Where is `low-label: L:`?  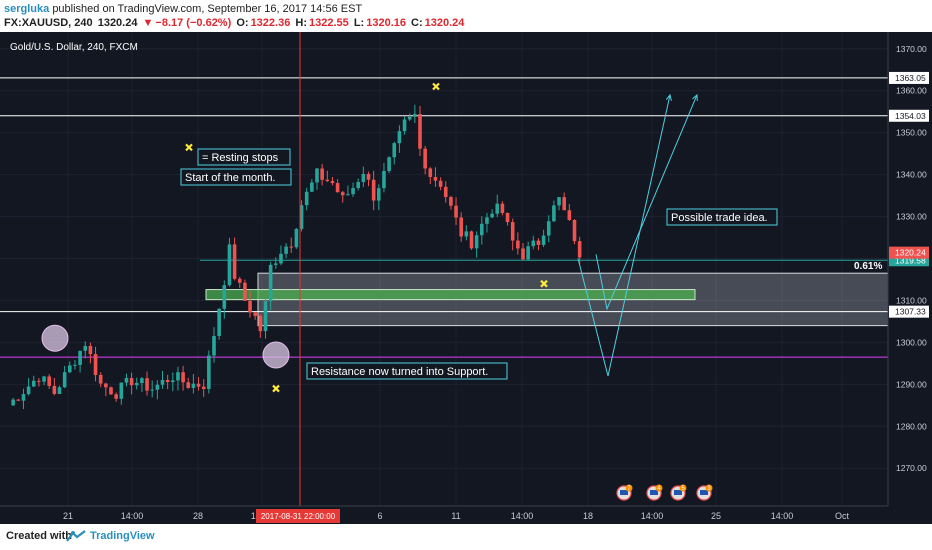 low-label: L: is located at coordinates (359, 23).